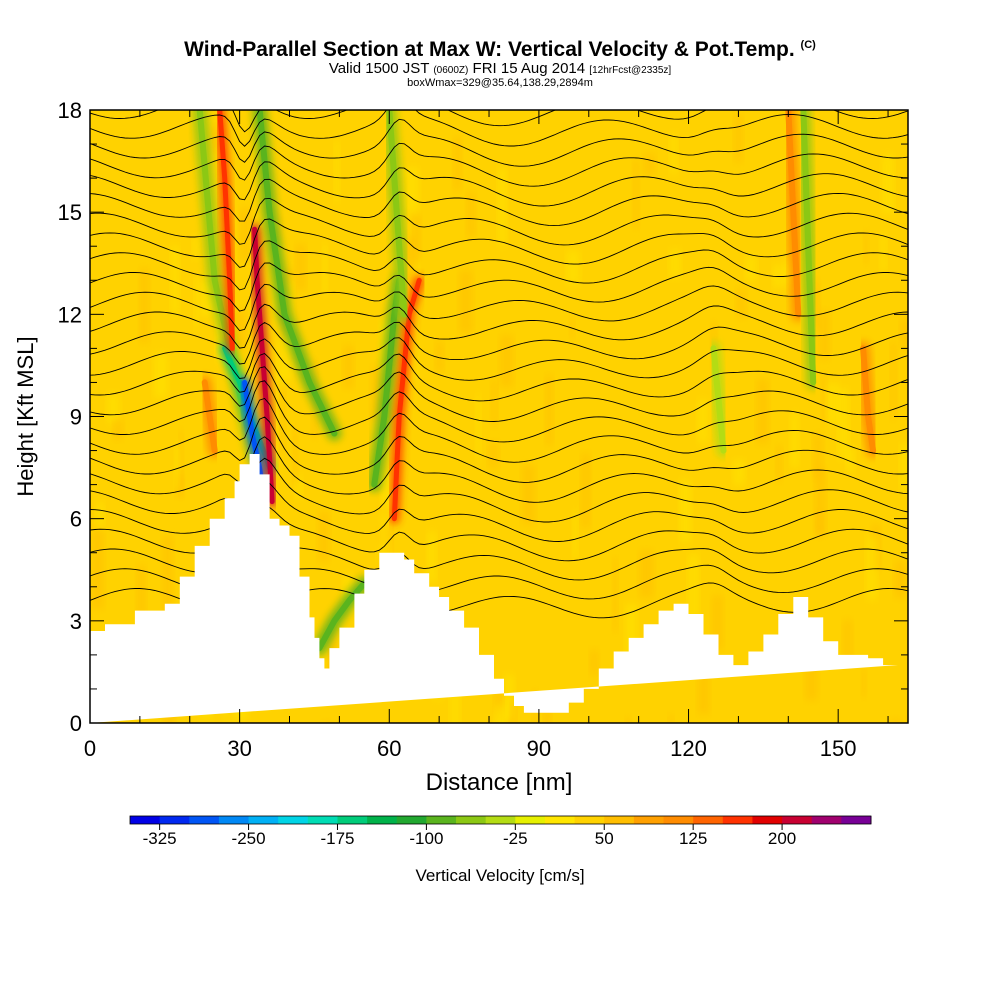  Describe the element at coordinates (499, 875) in the screenshot. I see `colorbar-label: Vertical Velocity [cm/s]` at that location.